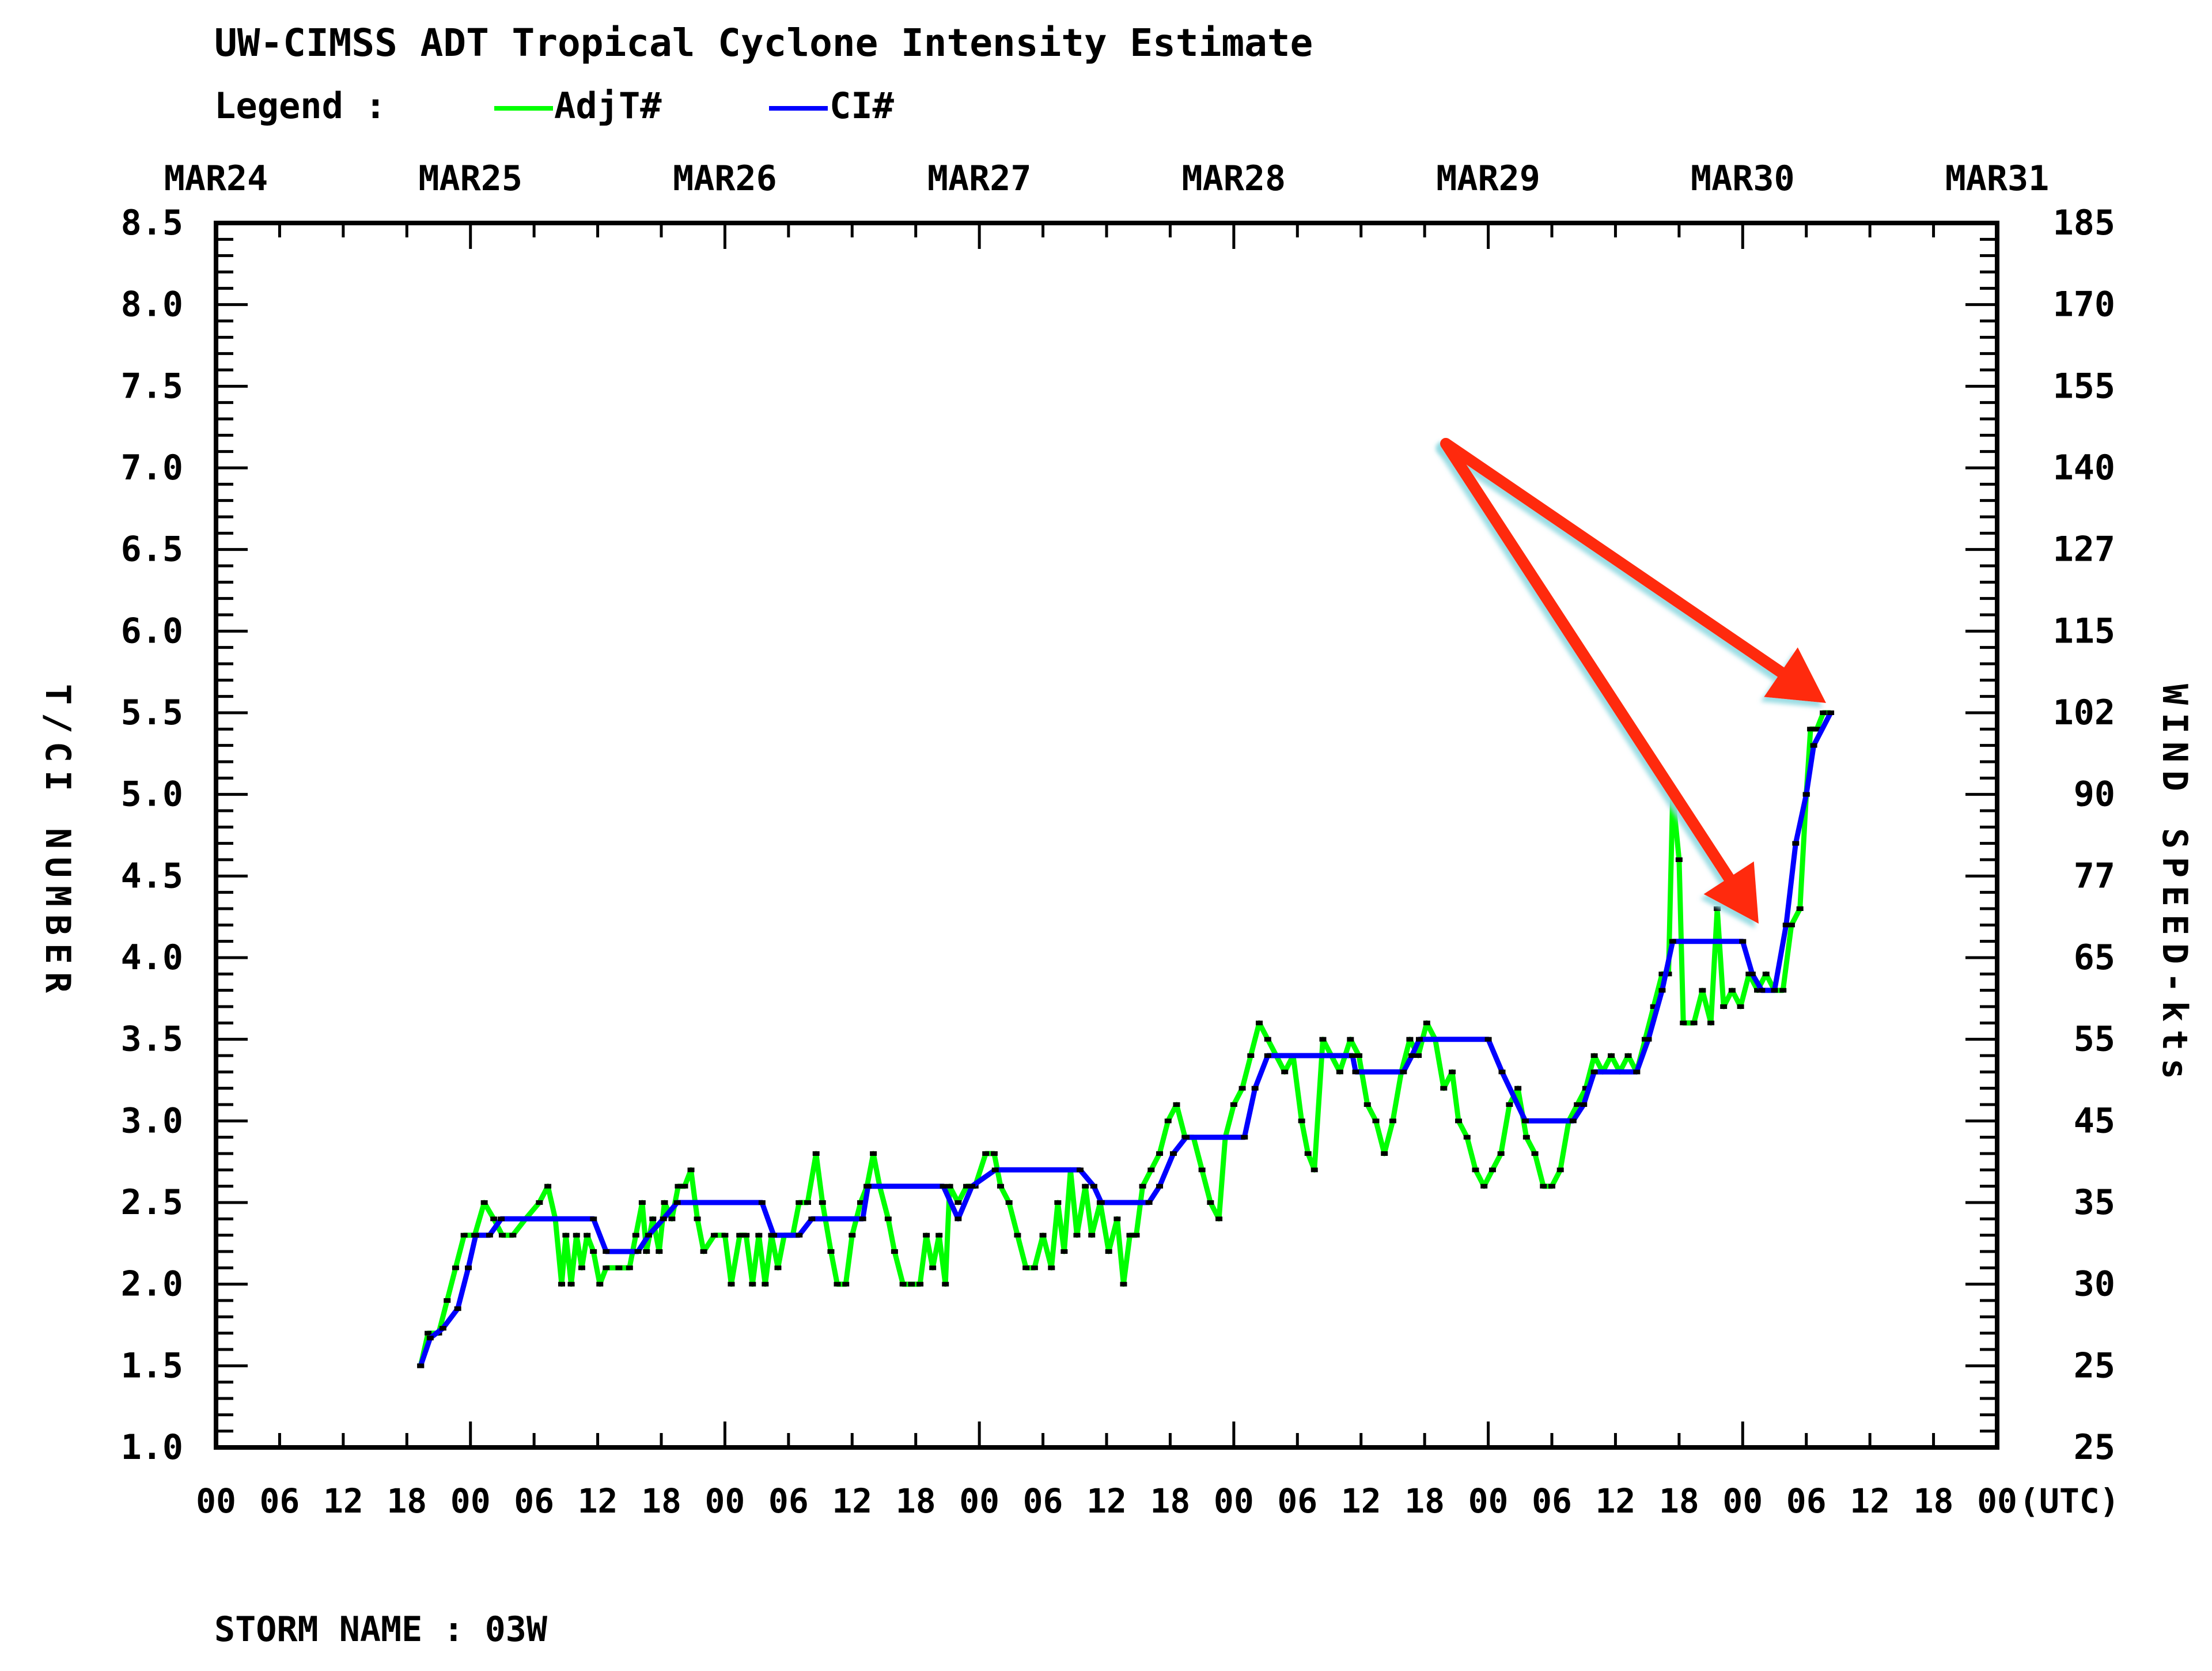 This screenshot has height=1671, width=2212. What do you see at coordinates (2084, 550) in the screenshot?
I see `y-tick-label-right: 127` at bounding box center [2084, 550].